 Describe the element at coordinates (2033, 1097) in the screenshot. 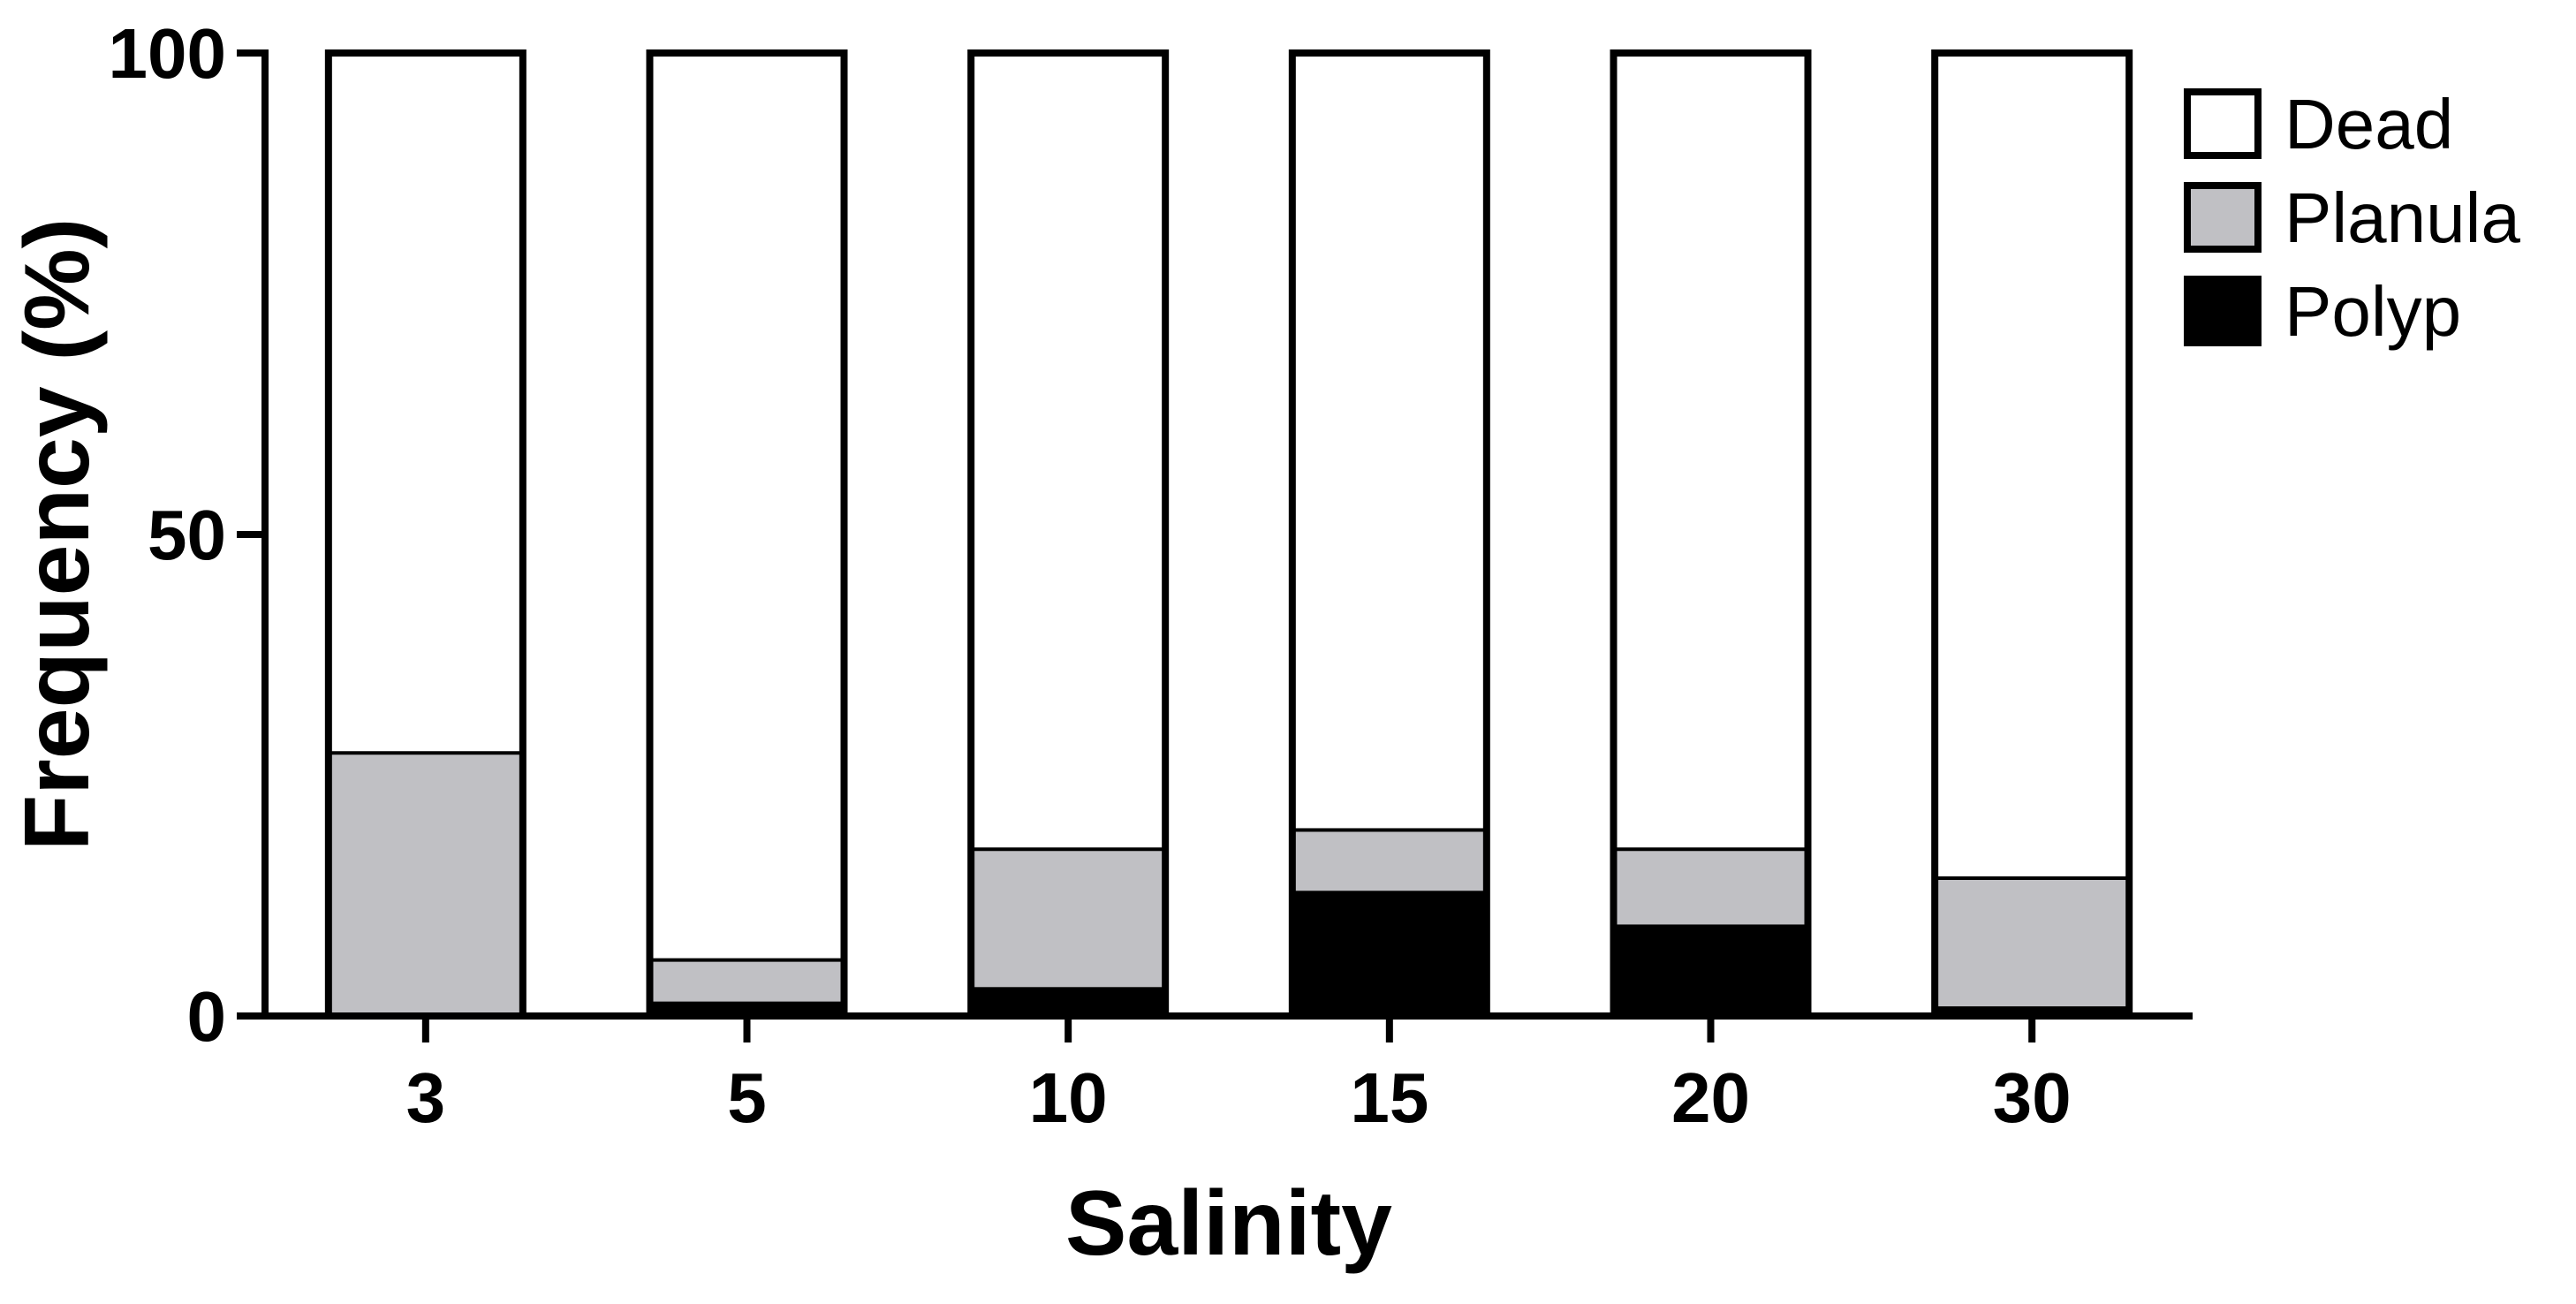

I see `x-tick-label-30: 30` at that location.